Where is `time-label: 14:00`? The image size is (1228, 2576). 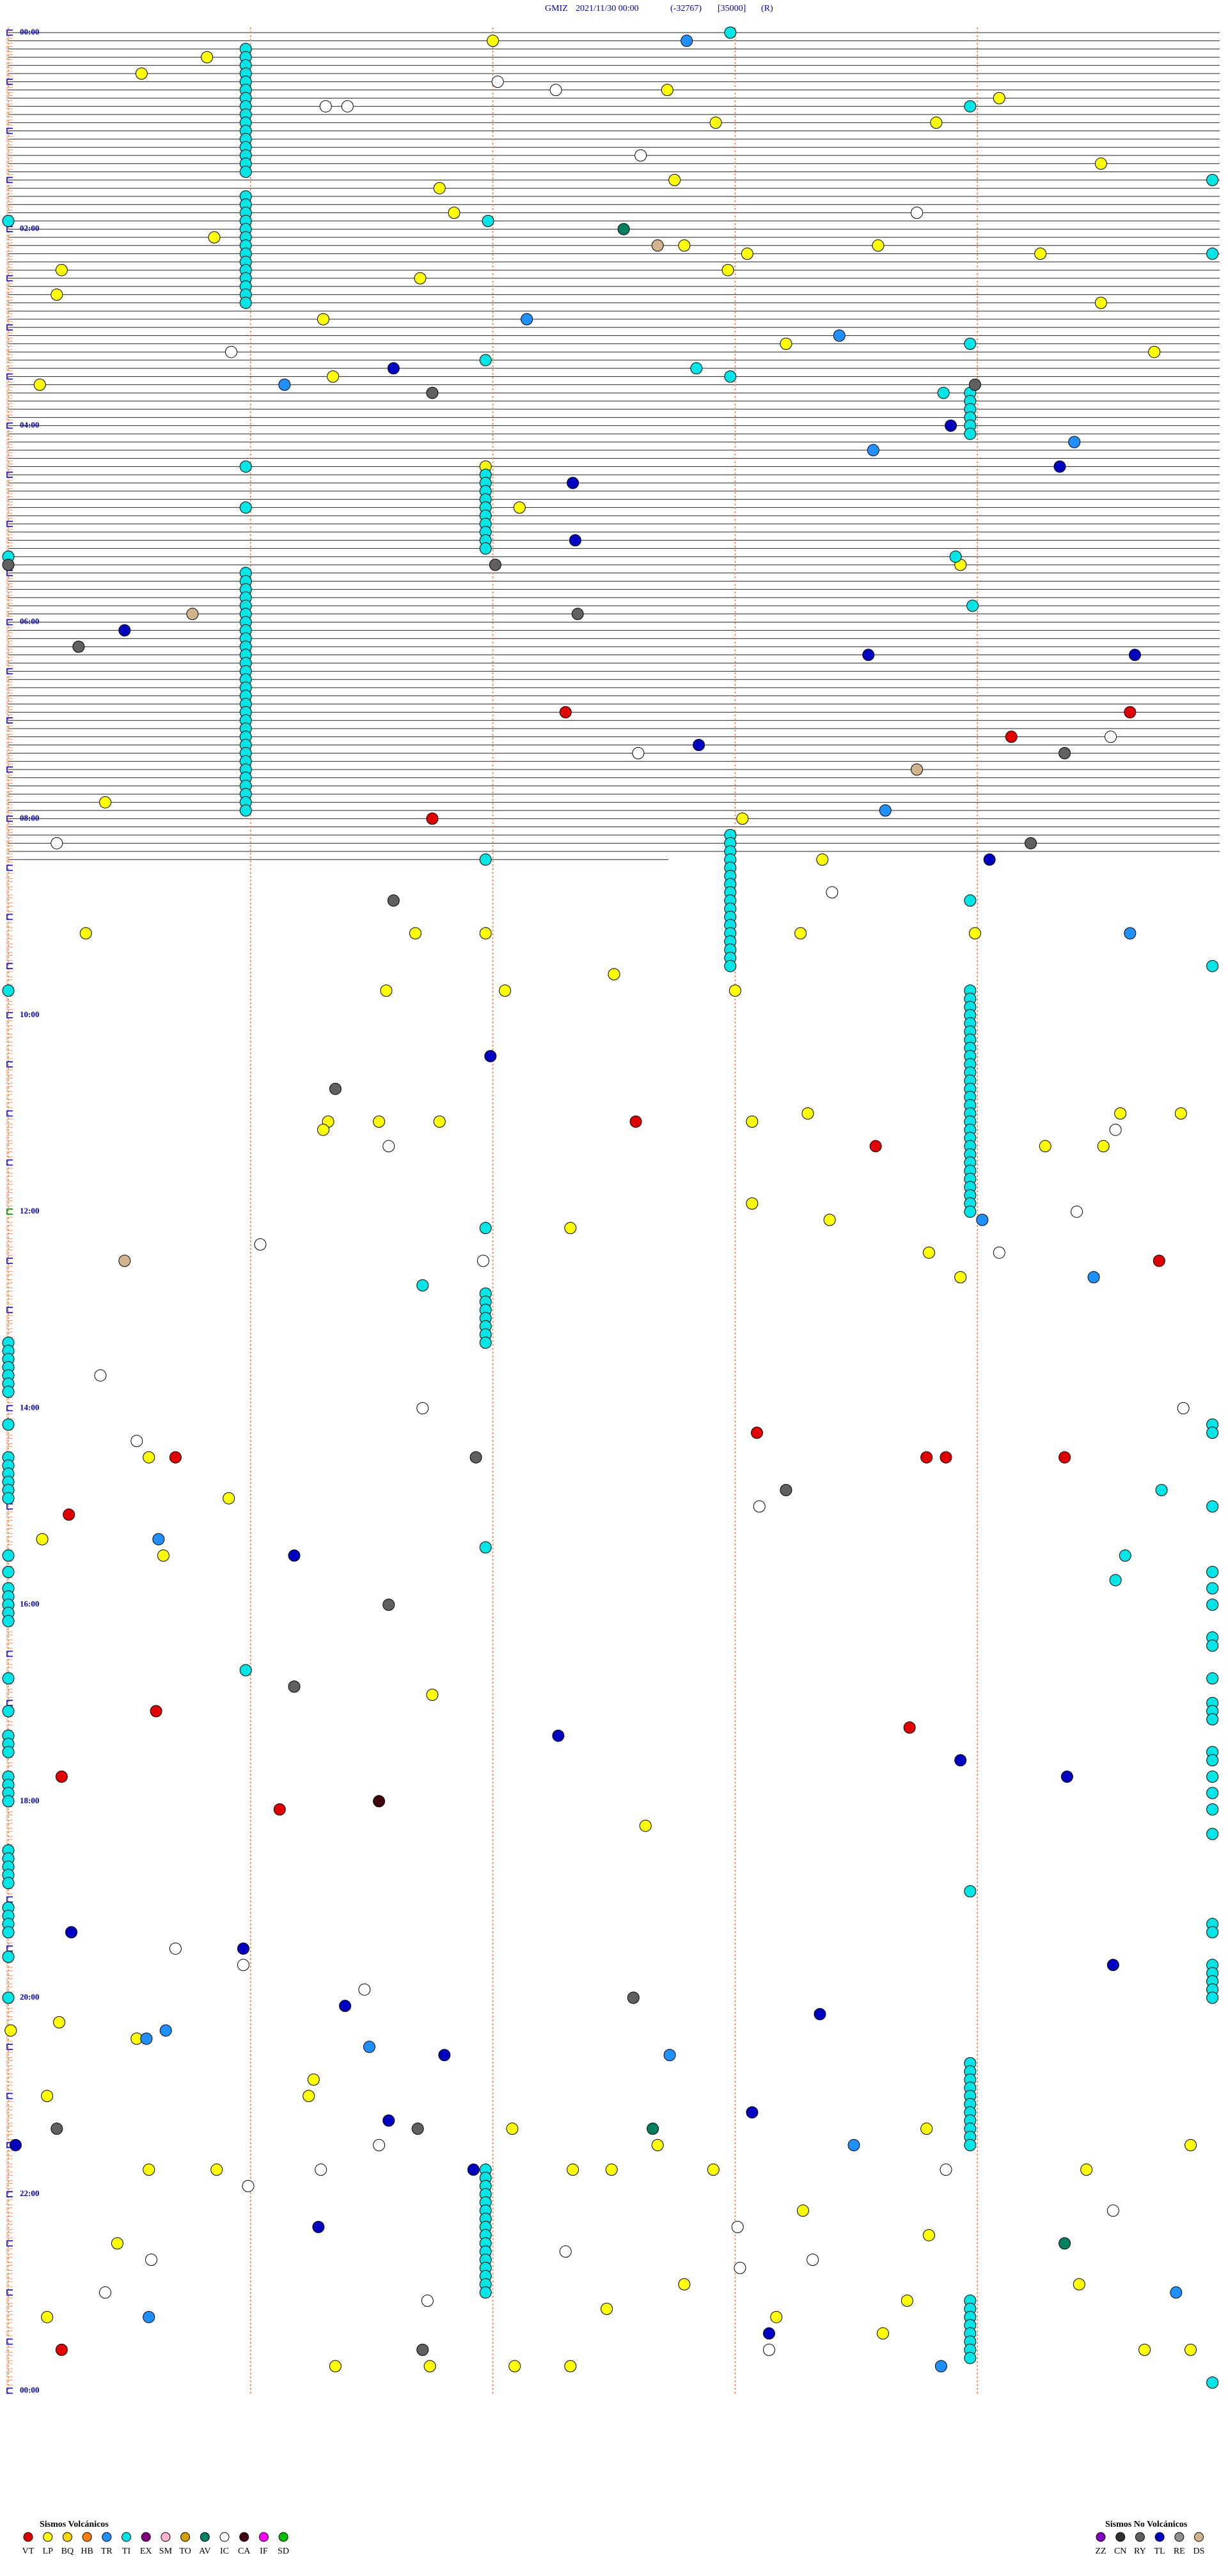
time-label: 14:00 is located at coordinates (29, 1407).